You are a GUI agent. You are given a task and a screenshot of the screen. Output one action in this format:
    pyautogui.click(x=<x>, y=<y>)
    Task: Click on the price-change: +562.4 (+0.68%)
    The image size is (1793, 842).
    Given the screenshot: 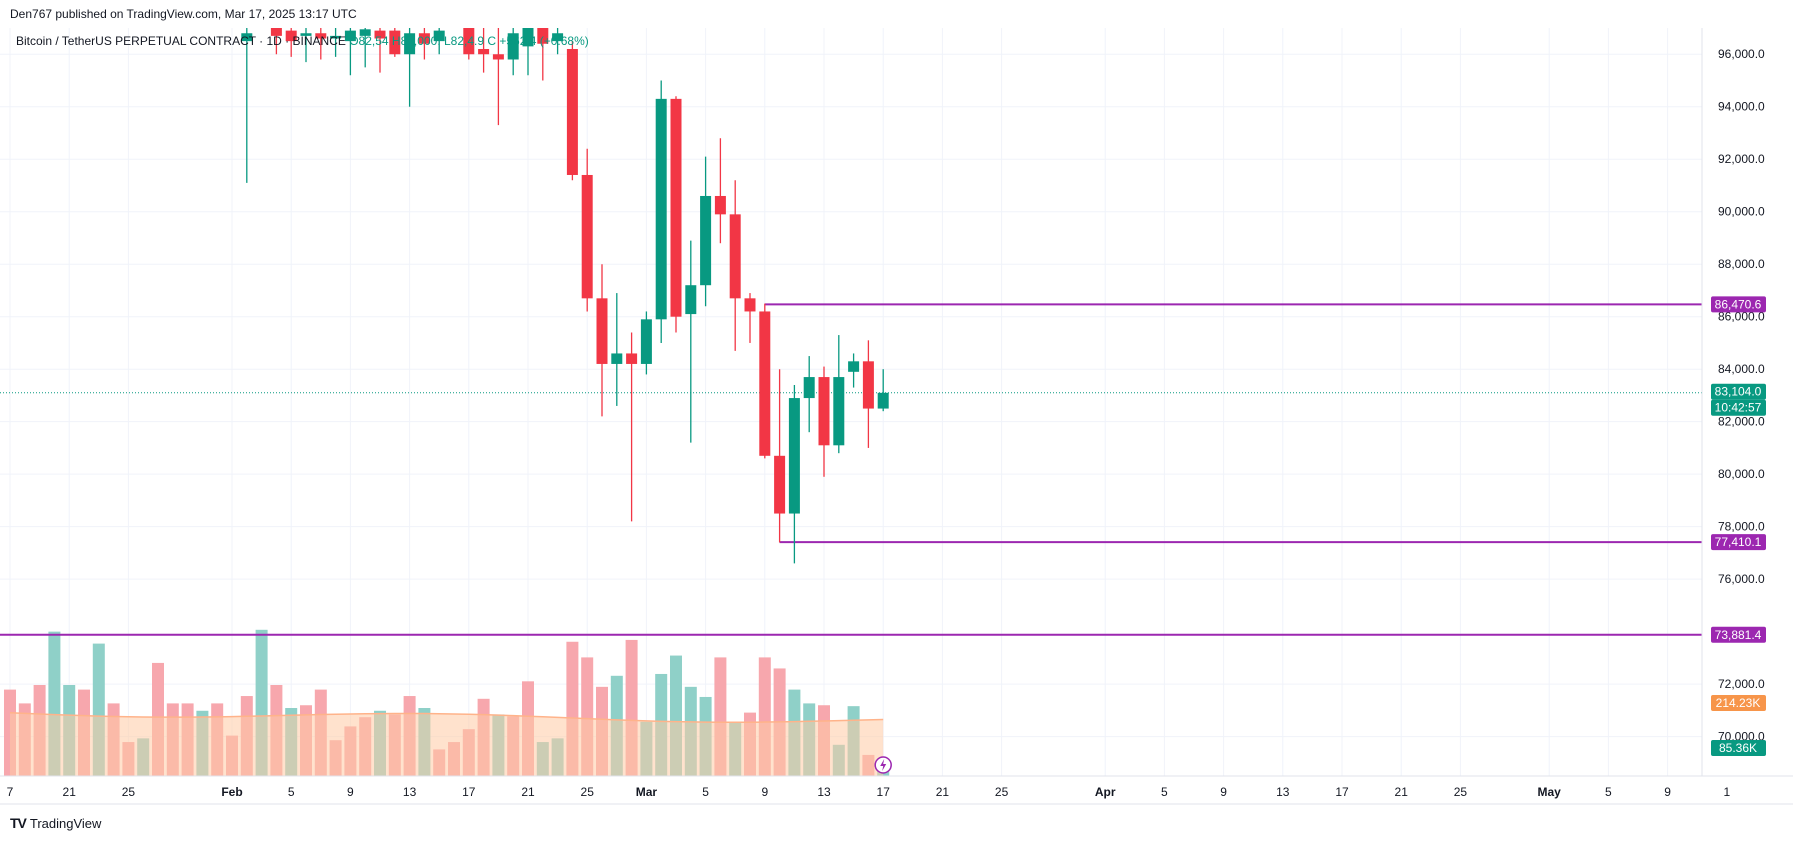 What is the action you would take?
    pyautogui.click(x=544, y=41)
    